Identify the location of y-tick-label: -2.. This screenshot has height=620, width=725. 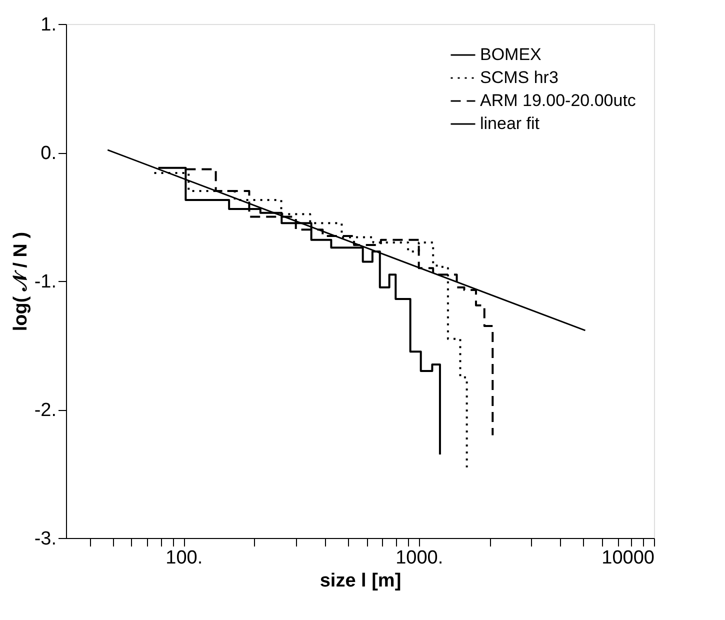
(45, 410).